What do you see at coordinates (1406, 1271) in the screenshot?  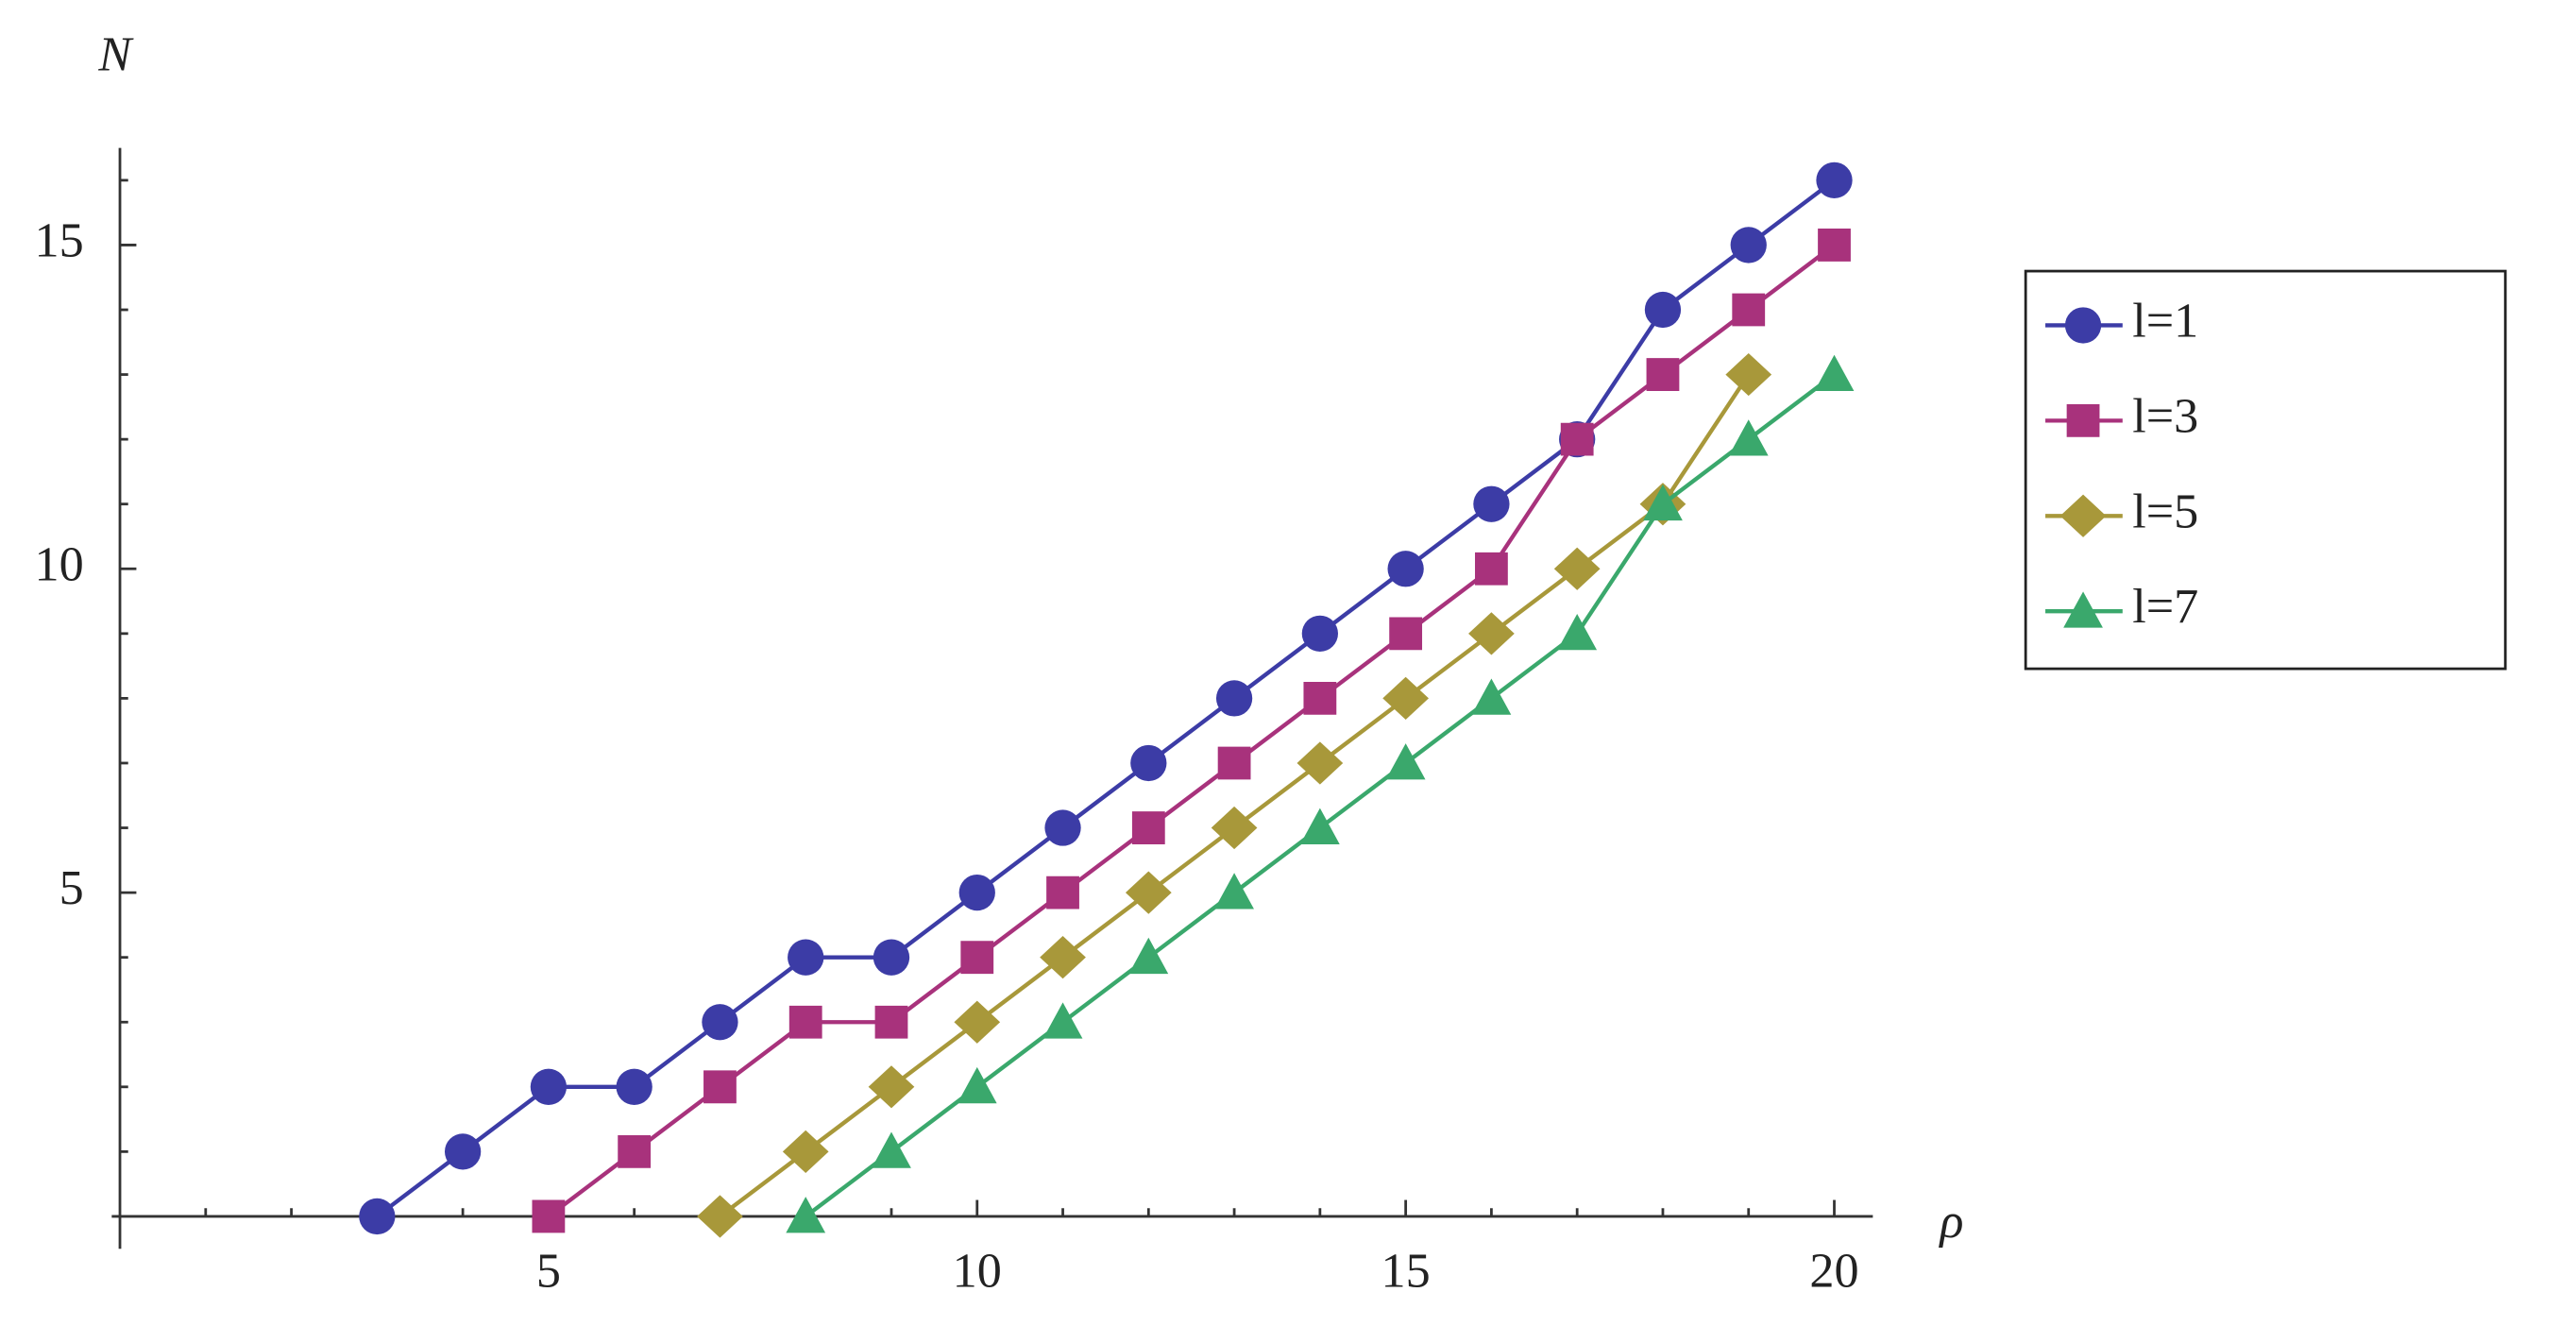 I see `x-tick-label: 15` at bounding box center [1406, 1271].